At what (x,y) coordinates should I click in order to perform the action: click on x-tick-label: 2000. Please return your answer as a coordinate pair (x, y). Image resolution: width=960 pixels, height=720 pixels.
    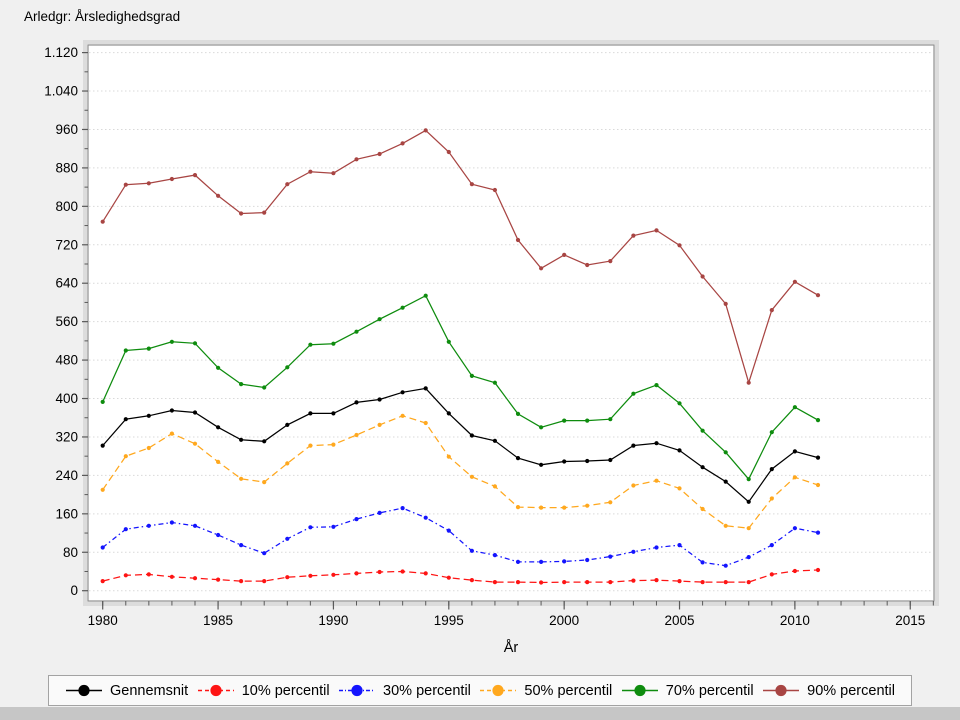
    Looking at the image, I should click on (564, 620).